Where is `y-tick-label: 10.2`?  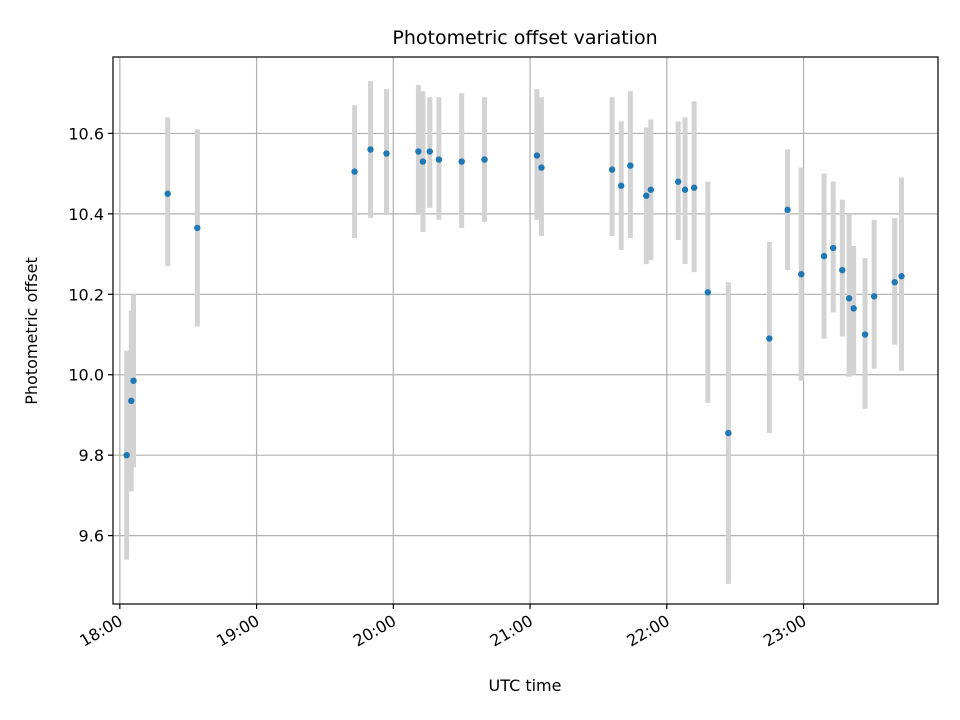
y-tick-label: 10.2 is located at coordinates (86, 294).